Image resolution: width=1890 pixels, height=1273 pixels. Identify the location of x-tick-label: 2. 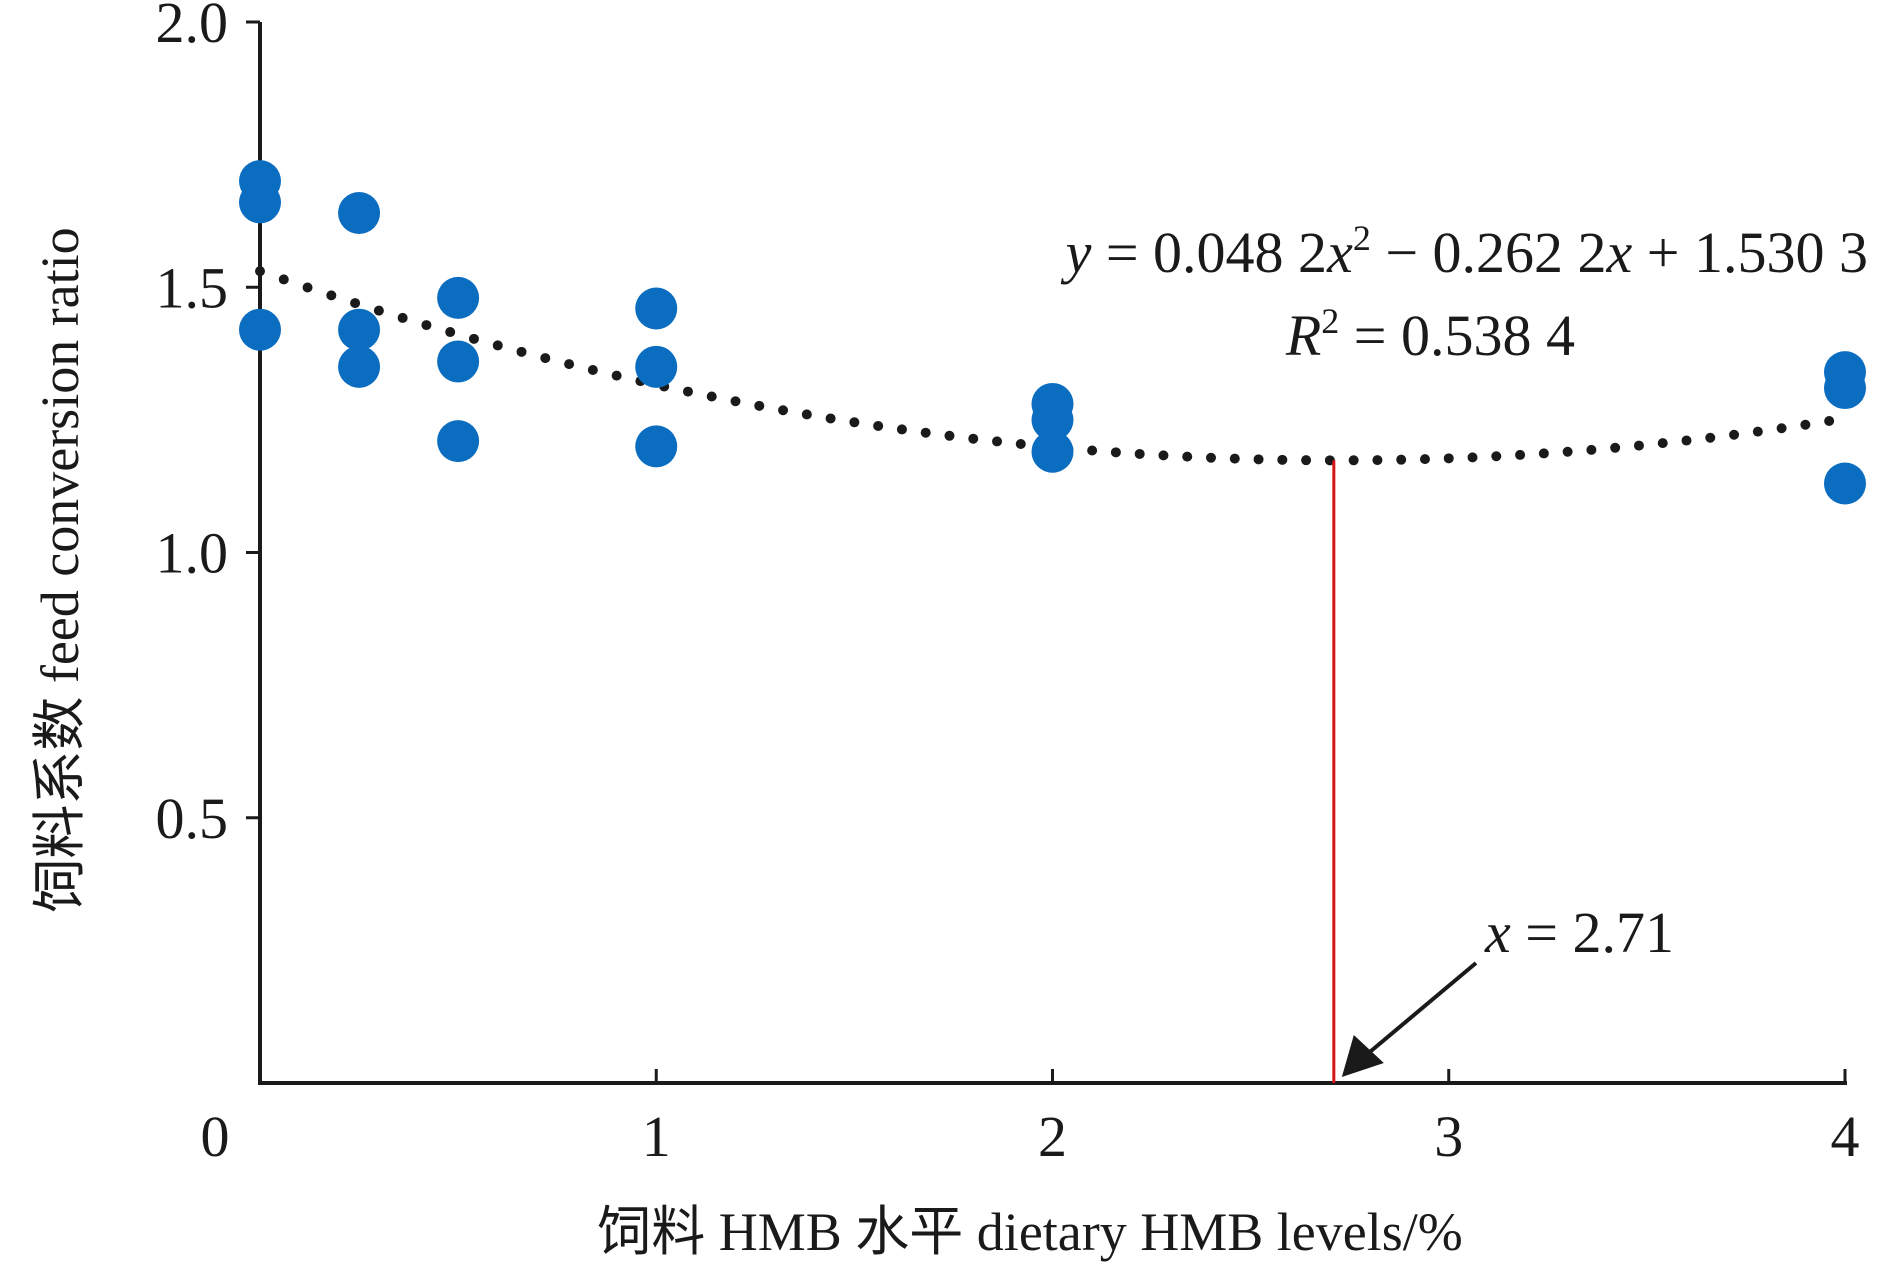
(1052, 1136).